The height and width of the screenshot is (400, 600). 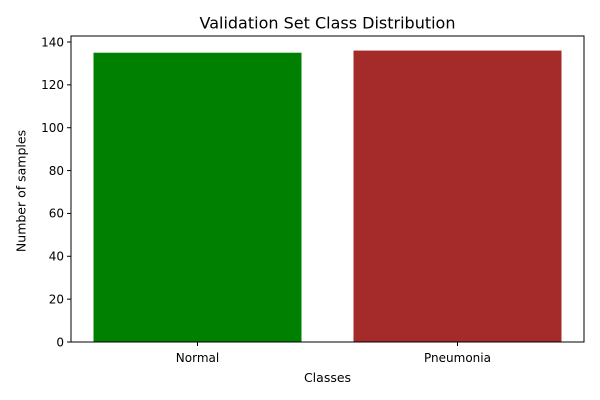 I want to click on y-tick-label: 140, so click(x=52, y=42).